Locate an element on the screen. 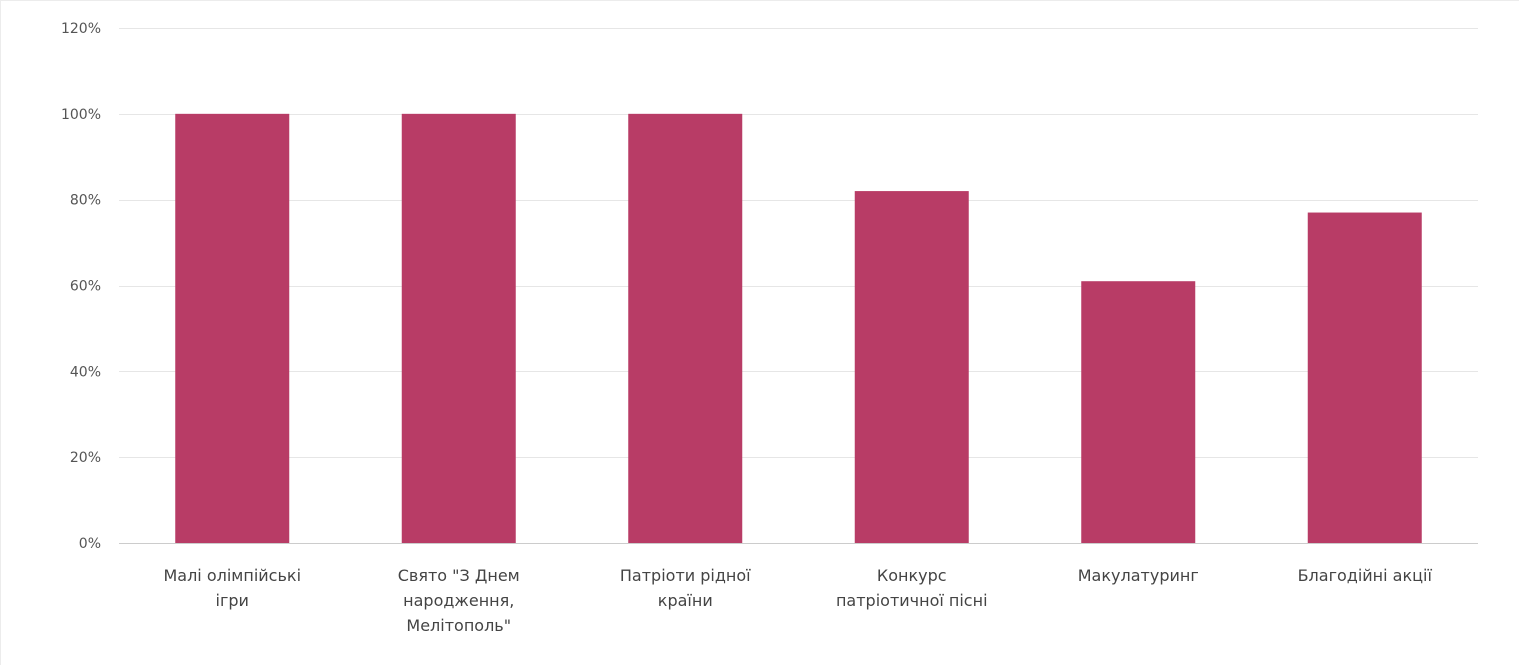  y-tick-label: 0% is located at coordinates (90, 544).